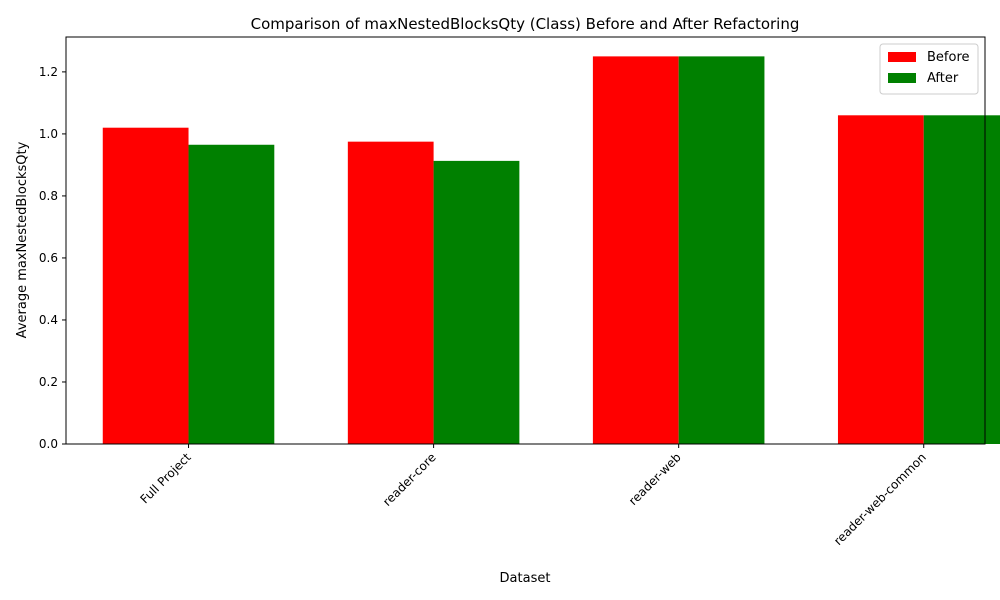 The image size is (1000, 600). Describe the element at coordinates (902, 78) in the screenshot. I see `legend-swatch-after` at that location.